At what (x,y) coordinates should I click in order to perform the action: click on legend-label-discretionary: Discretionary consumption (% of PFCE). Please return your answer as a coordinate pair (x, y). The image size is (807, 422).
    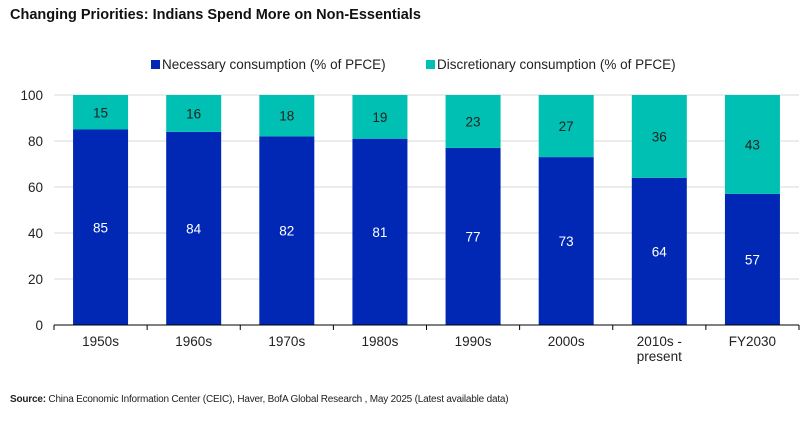
    Looking at the image, I should click on (556, 64).